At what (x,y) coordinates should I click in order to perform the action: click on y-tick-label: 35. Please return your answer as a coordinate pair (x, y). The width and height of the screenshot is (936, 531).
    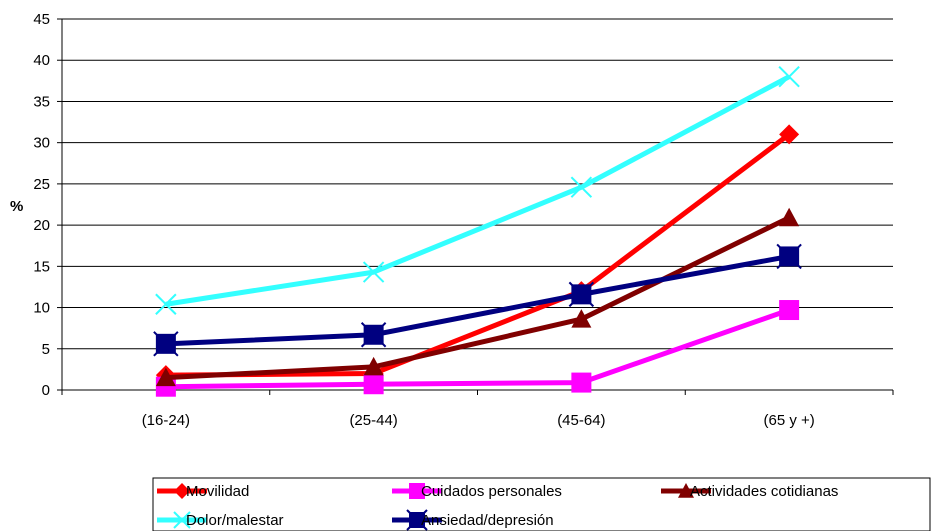
    Looking at the image, I should click on (41, 101).